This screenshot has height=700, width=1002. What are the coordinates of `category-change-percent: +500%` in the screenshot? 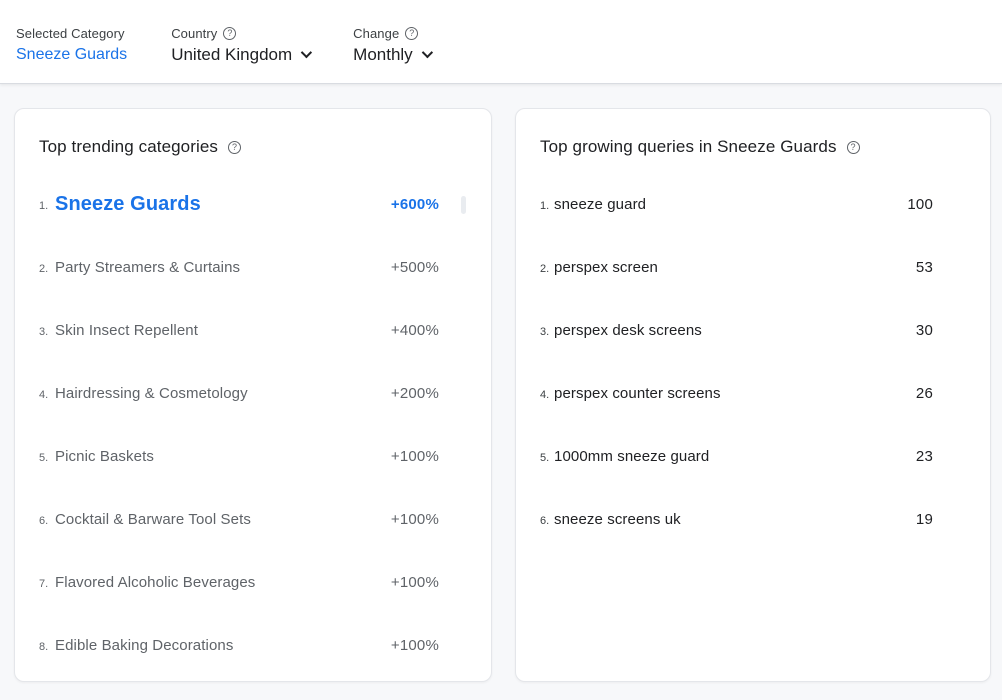 It's located at (414, 267).